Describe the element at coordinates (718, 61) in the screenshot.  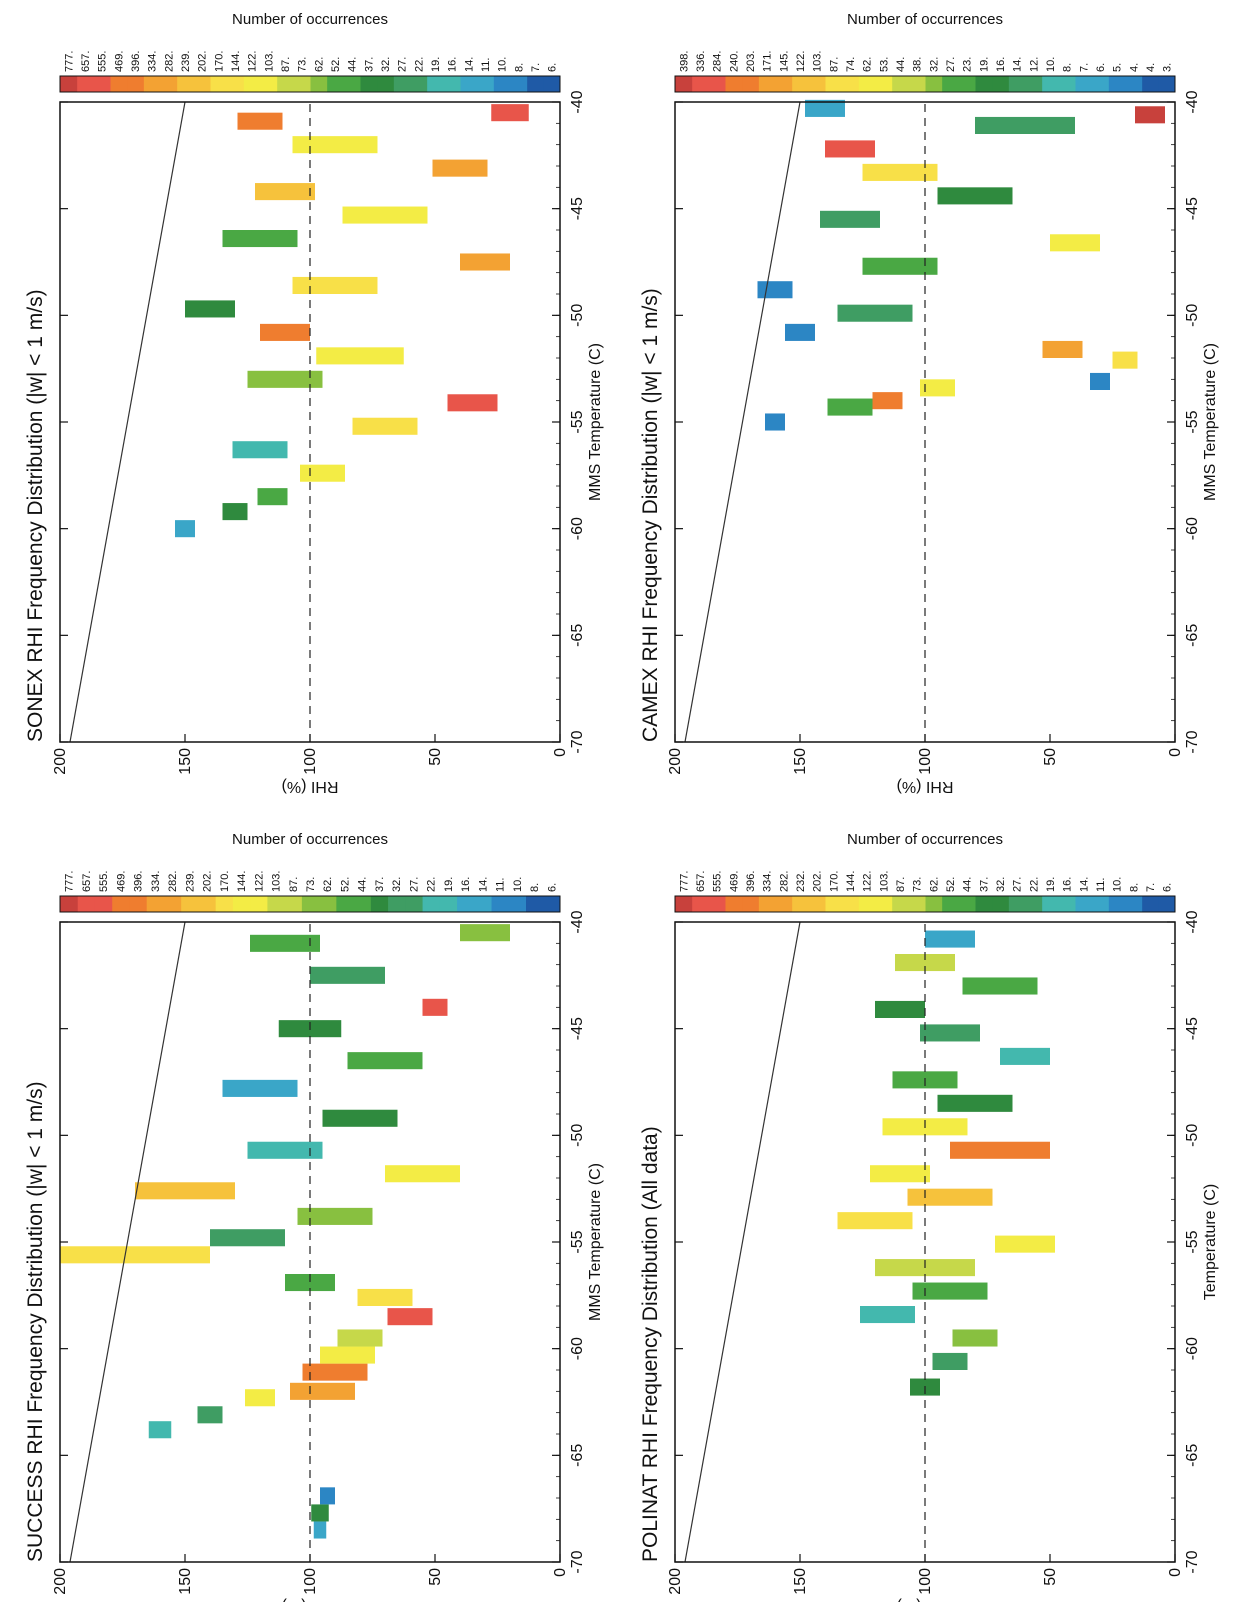
I see `colorbar-tick-label: 284.` at that location.